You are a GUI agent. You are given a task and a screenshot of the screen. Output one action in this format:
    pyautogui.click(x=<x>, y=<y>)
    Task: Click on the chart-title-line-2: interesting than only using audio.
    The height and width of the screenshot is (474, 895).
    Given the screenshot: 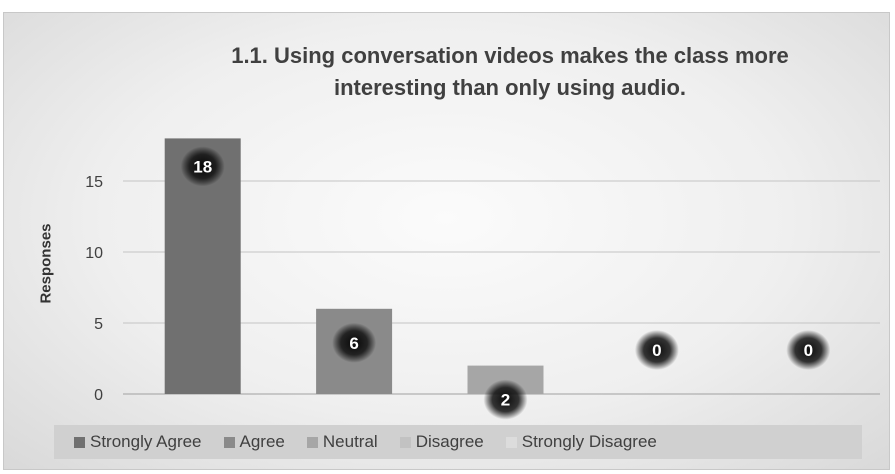 What is the action you would take?
    pyautogui.click(x=509, y=87)
    